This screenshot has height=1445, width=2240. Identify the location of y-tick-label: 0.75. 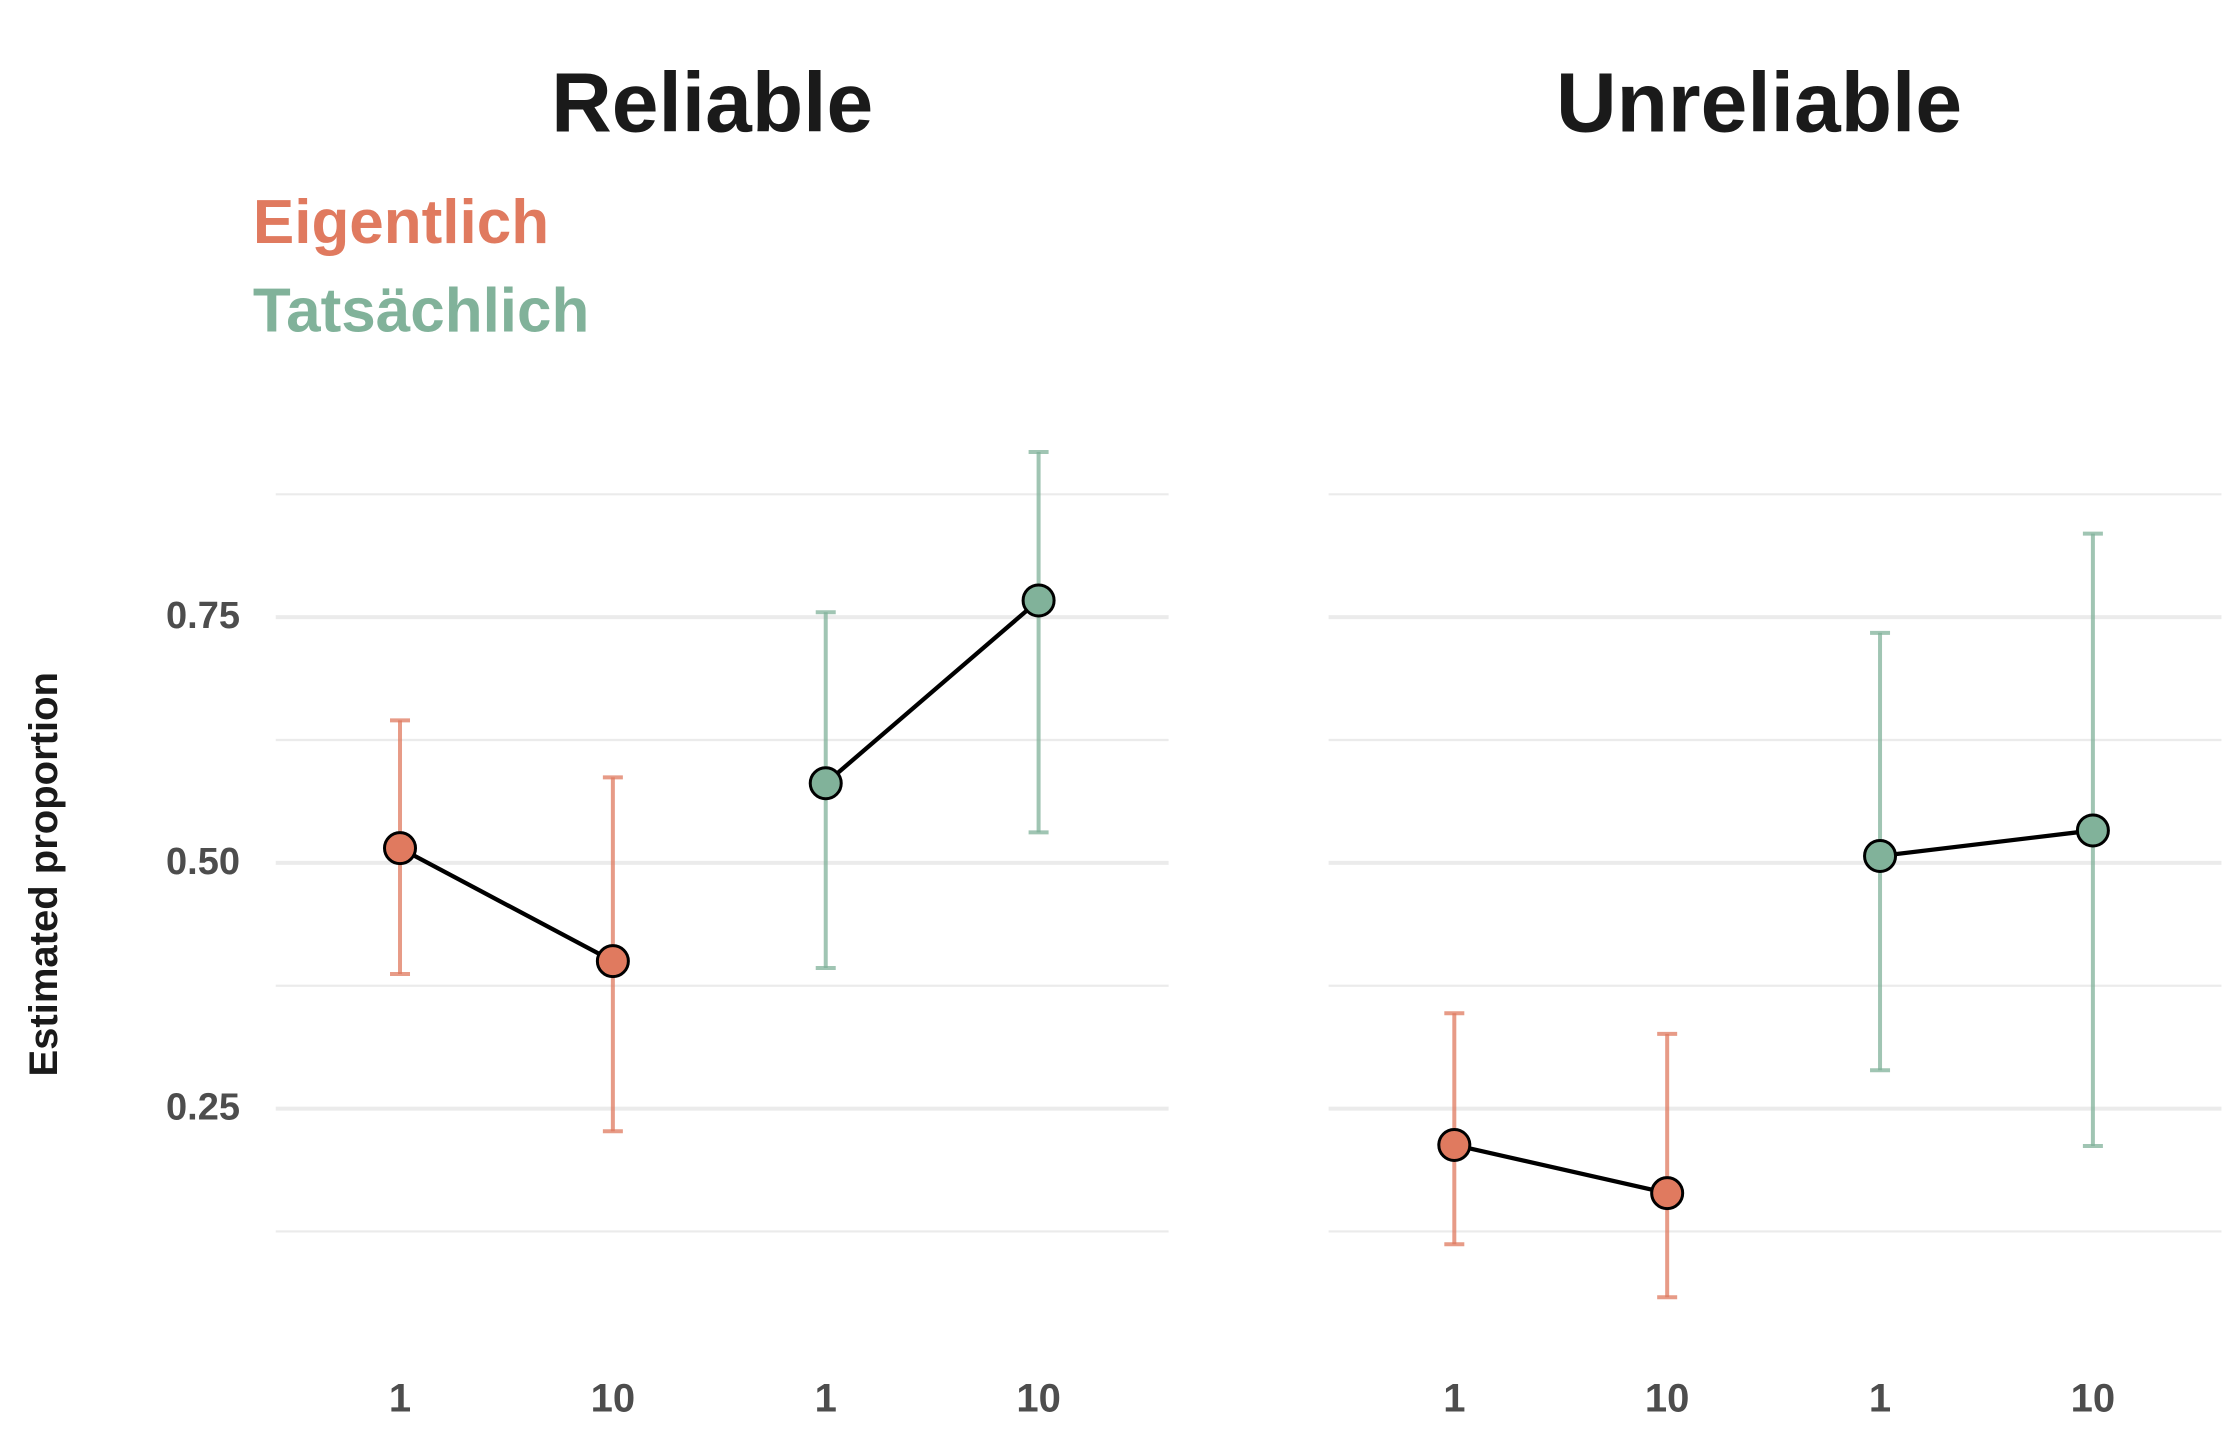
(203, 616).